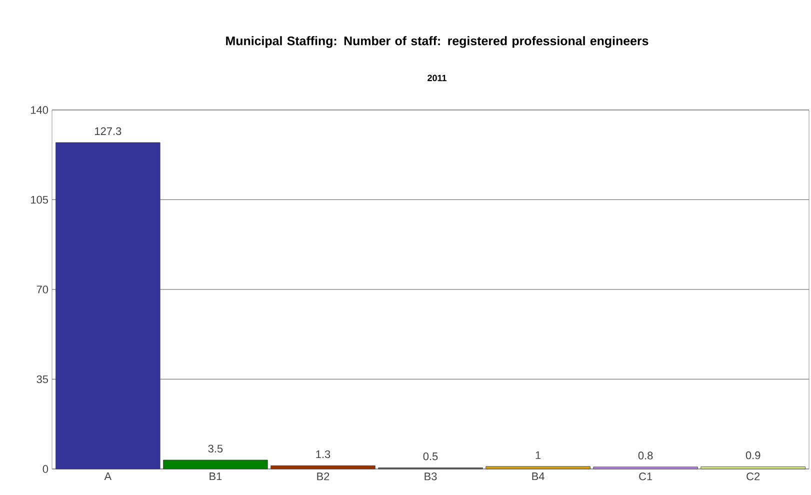 This screenshot has height=495, width=811. Describe the element at coordinates (108, 476) in the screenshot. I see `x-tick-label: A` at that location.